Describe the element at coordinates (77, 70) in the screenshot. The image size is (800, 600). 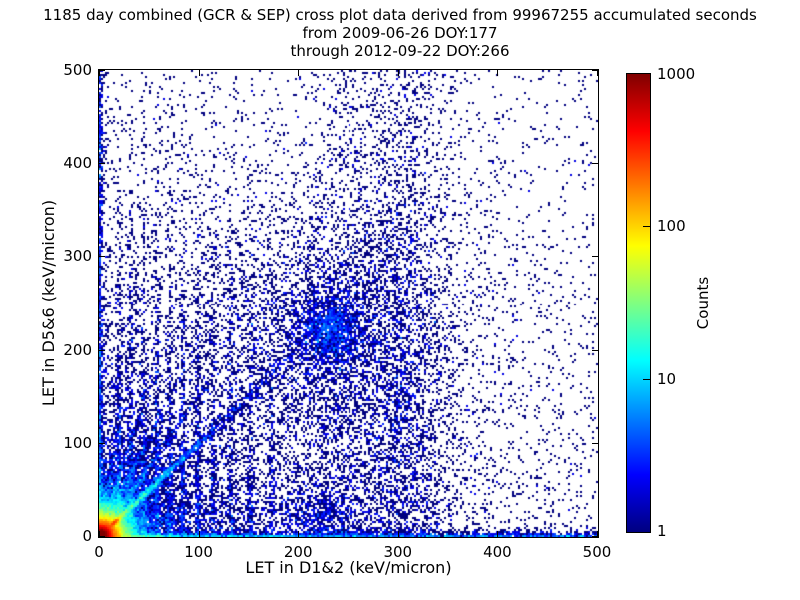
I see `y-tick-label: 500` at that location.